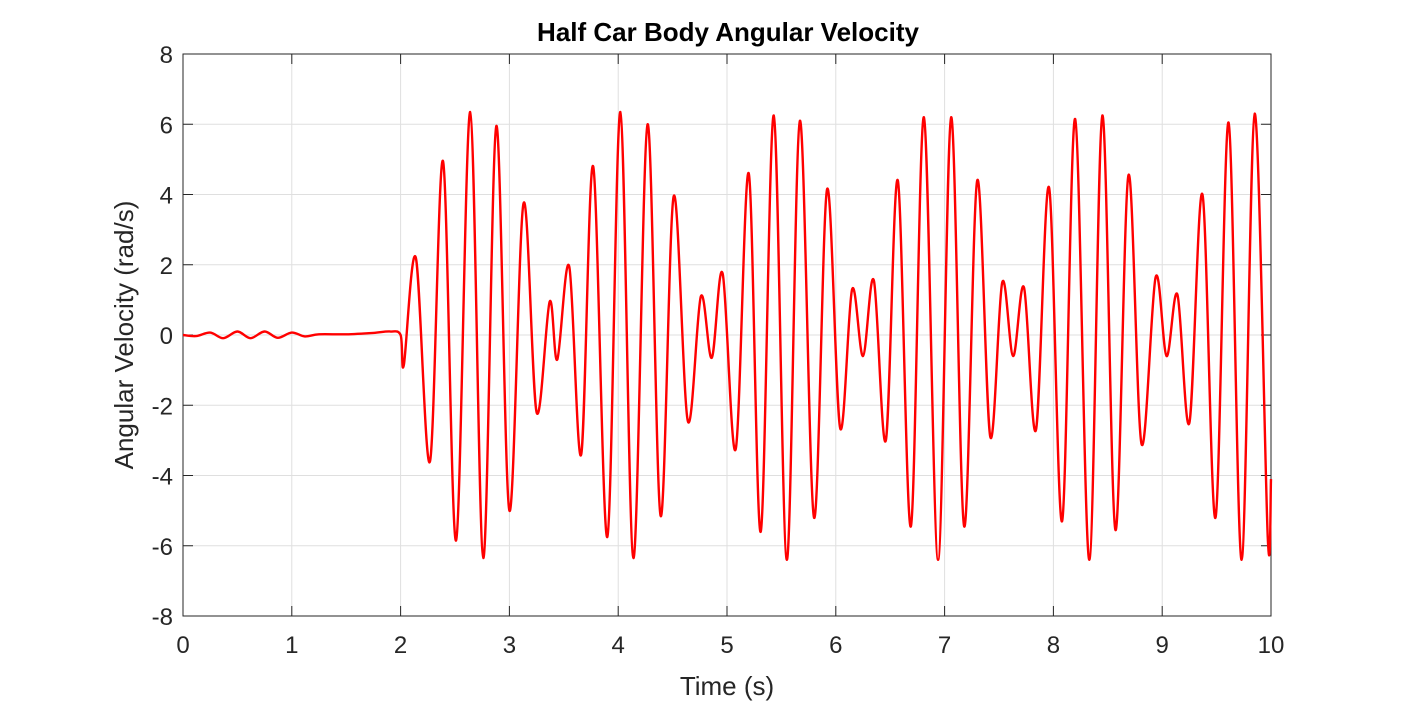 This screenshot has width=1406, height=703. Describe the element at coordinates (509, 645) in the screenshot. I see `x-tick-label: 3` at that location.